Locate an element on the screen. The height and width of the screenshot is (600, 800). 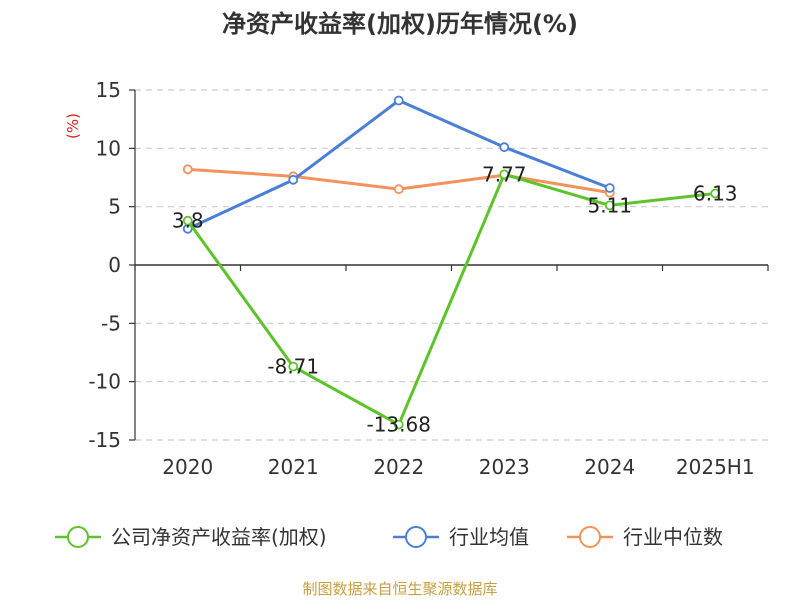
x-tick-label: 2023 is located at coordinates (504, 467).